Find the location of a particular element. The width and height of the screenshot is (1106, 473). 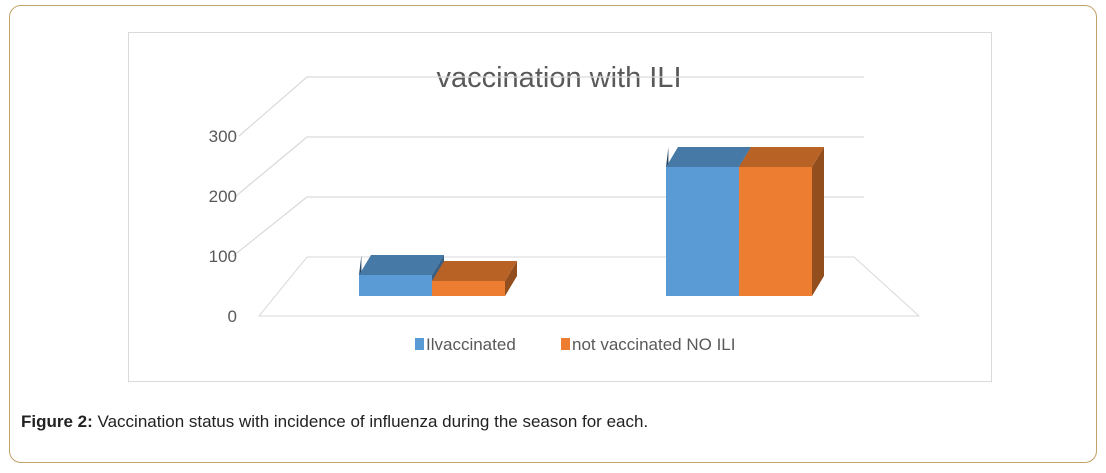

chart-title: vaccination with ILI is located at coordinates (558, 78).